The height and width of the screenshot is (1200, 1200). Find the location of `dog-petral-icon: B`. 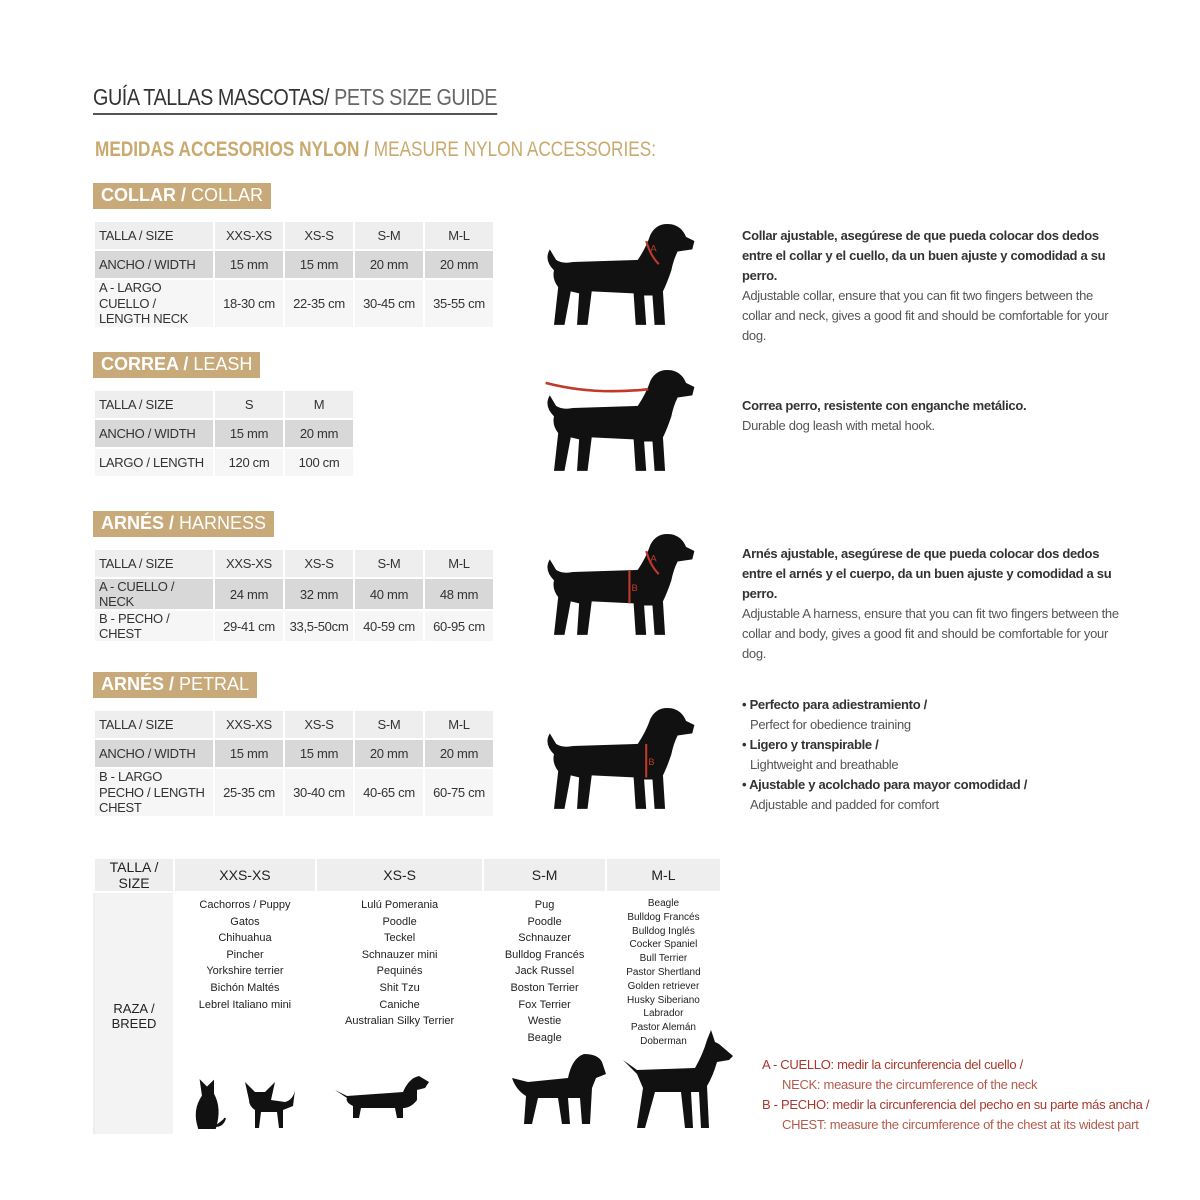

dog-petral-icon: B is located at coordinates (621, 758).